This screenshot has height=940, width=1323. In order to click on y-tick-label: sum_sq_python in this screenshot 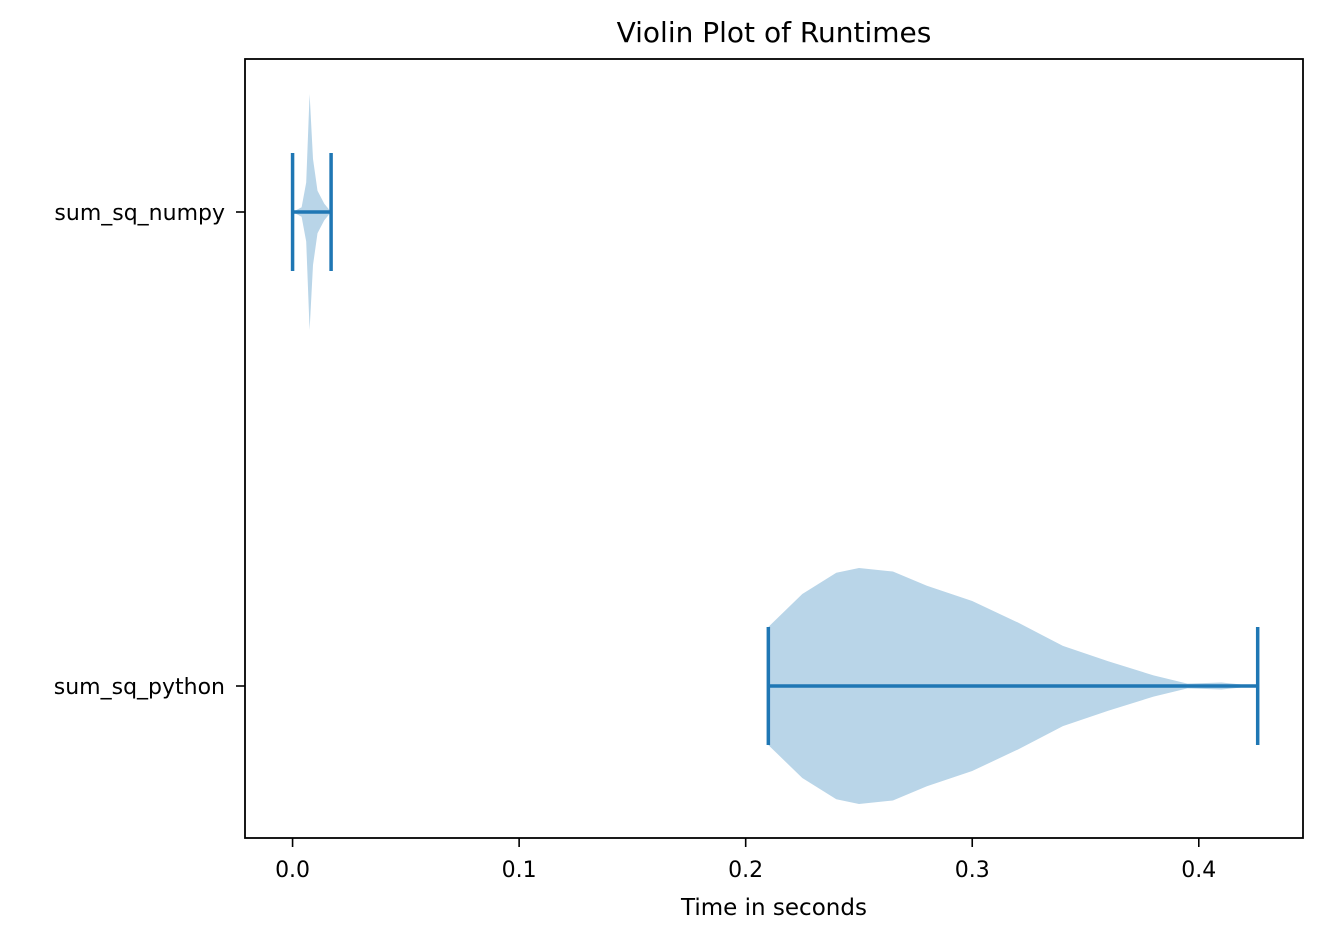, I will do `click(139, 687)`.